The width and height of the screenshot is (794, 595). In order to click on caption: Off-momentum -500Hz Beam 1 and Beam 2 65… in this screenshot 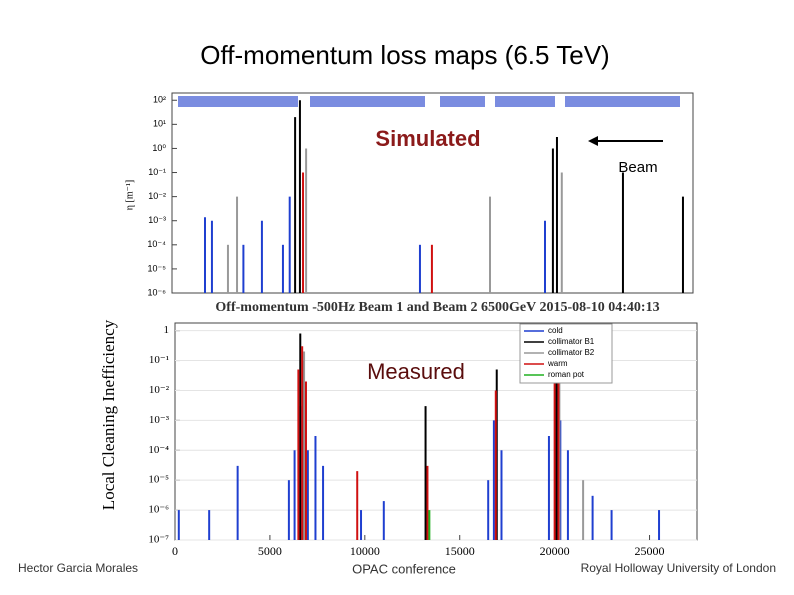, I will do `click(437, 307)`.